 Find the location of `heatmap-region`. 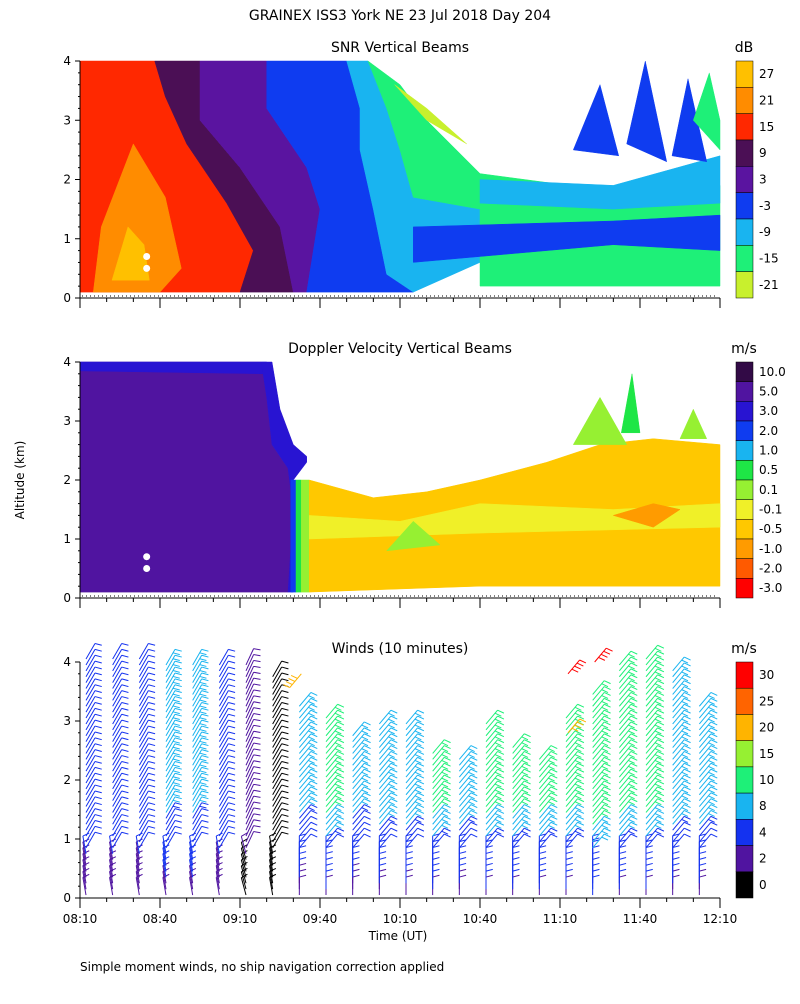

heatmap-region is located at coordinates (137, 218).